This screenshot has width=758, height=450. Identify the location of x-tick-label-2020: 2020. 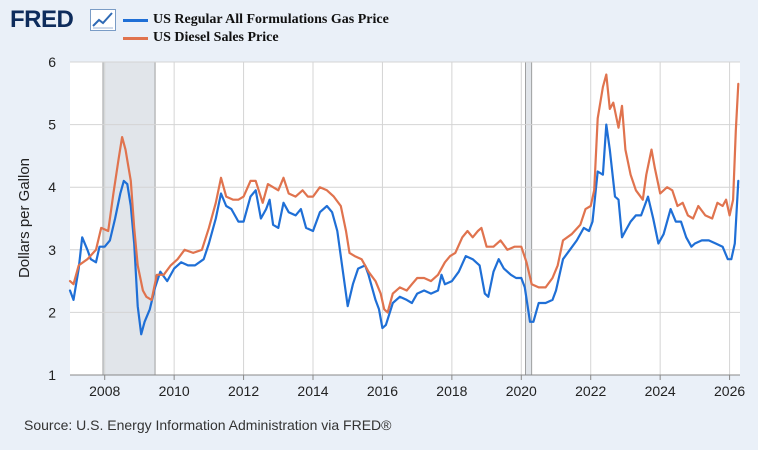
(521, 391).